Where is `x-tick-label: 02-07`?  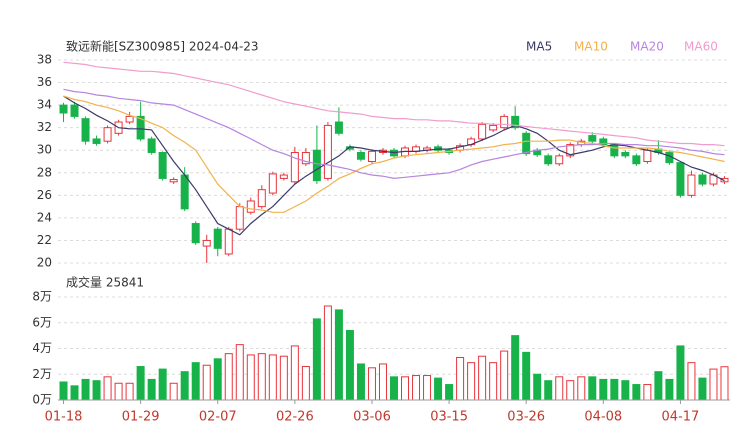
x-tick-label: 02-07 is located at coordinates (218, 417).